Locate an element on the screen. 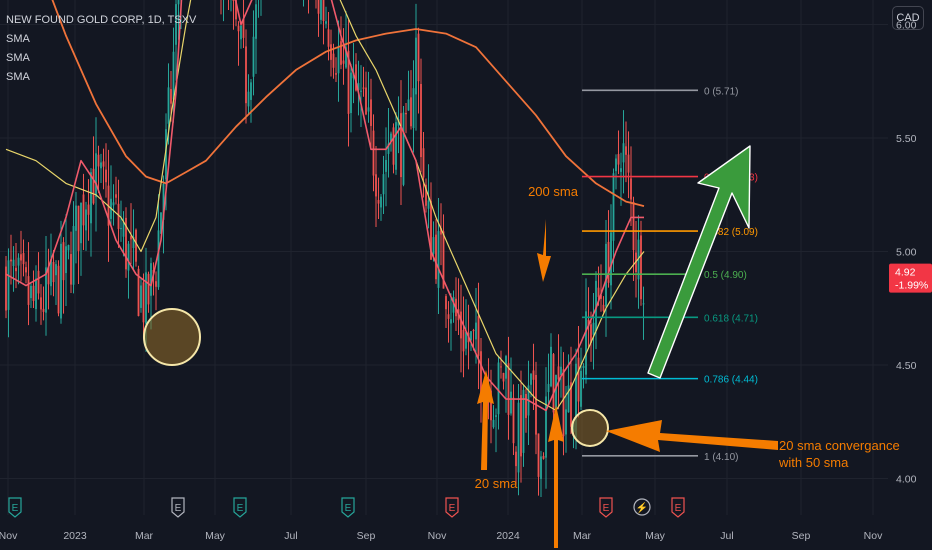 Image resolution: width=932 pixels, height=550 pixels. fib-level: 0.382 (5.09) is located at coordinates (670, 232).